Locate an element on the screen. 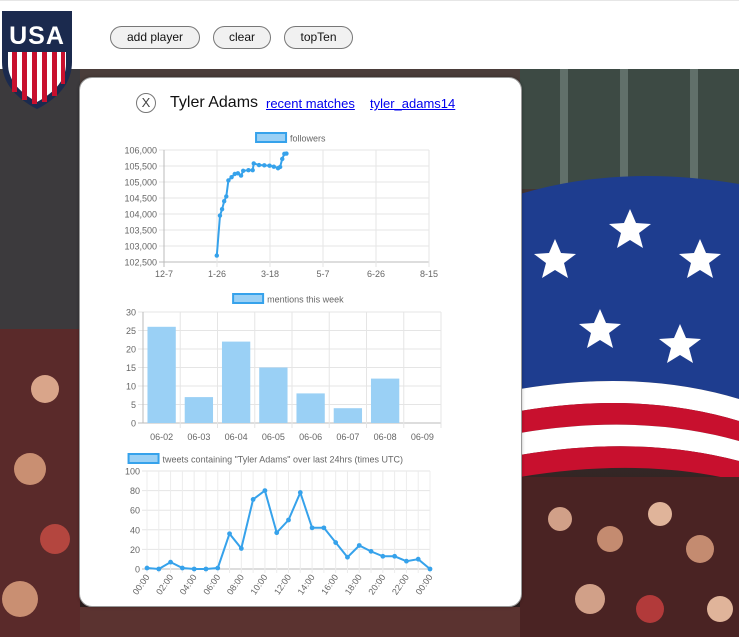 The image size is (739, 637). y-tick-label: 5 is located at coordinates (133, 405).